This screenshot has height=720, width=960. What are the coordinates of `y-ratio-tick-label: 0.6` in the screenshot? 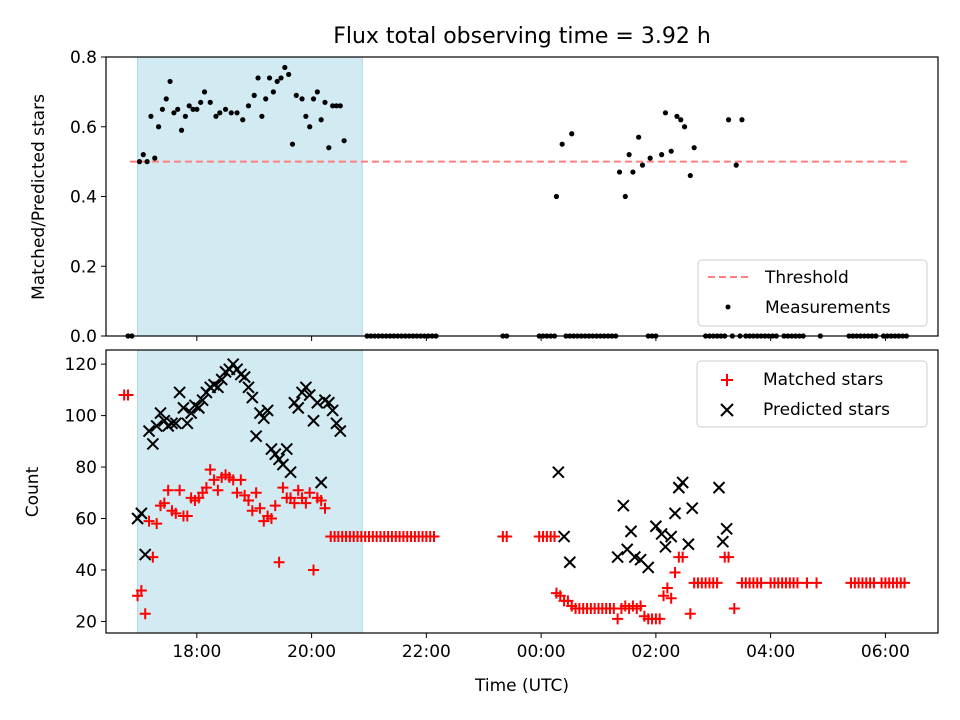 It's located at (83, 128).